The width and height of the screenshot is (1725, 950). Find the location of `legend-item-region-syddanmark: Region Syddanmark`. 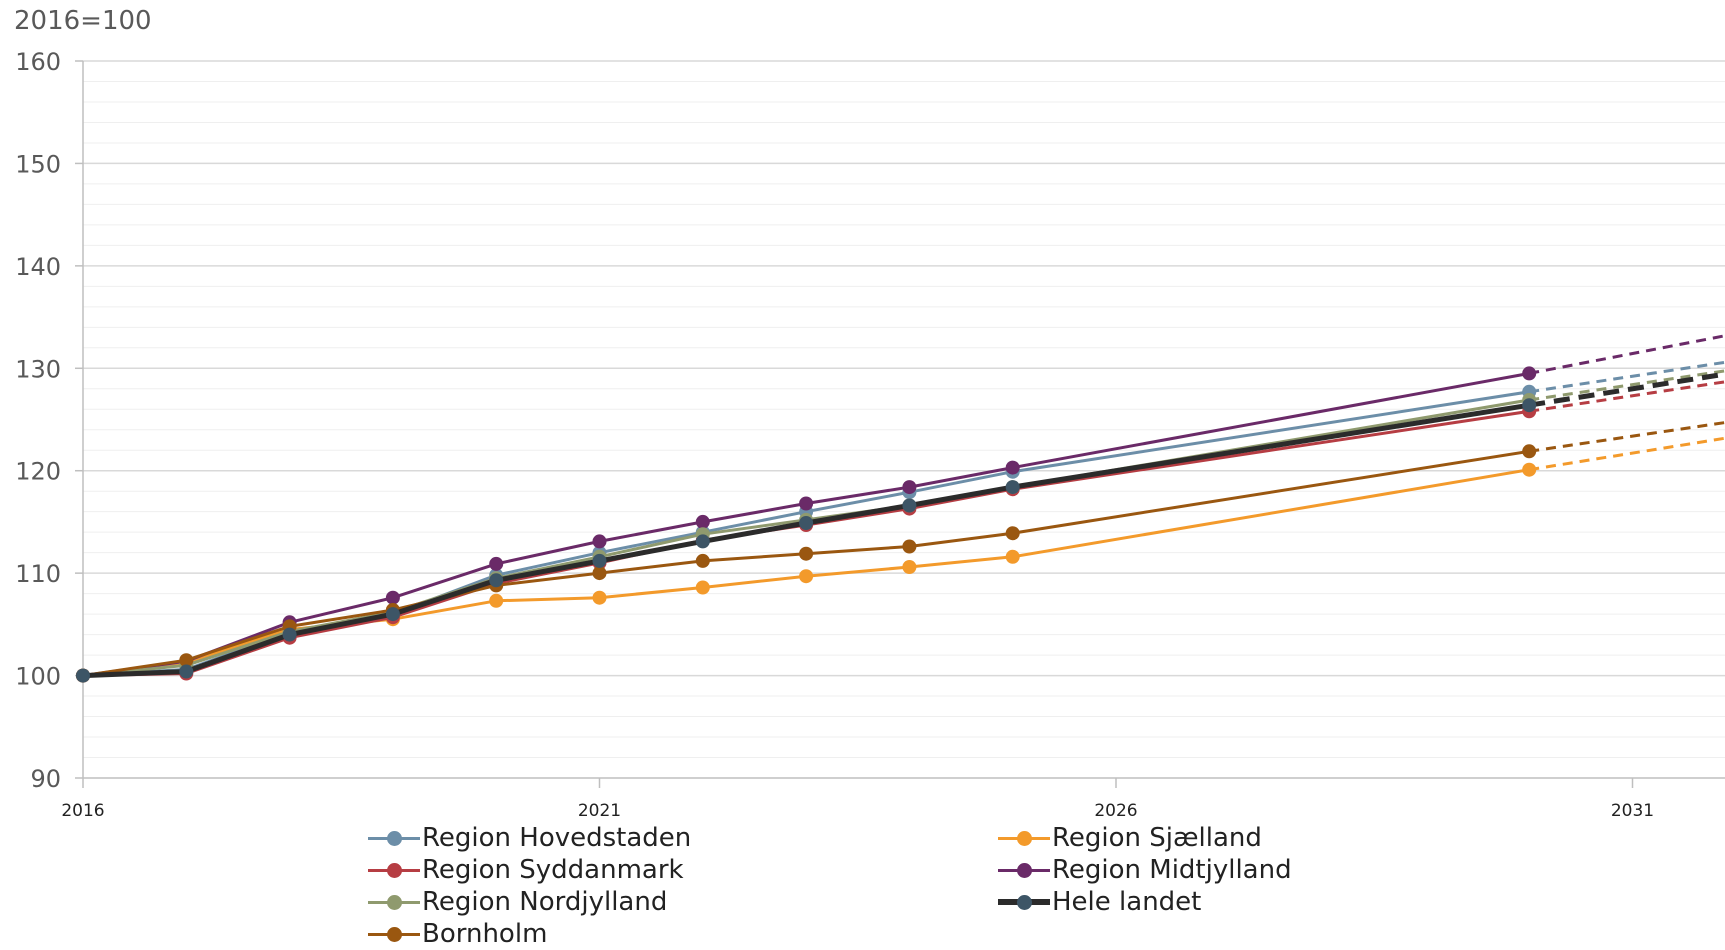

legend-item-region-syddanmark: Region Syddanmark is located at coordinates (526, 870).